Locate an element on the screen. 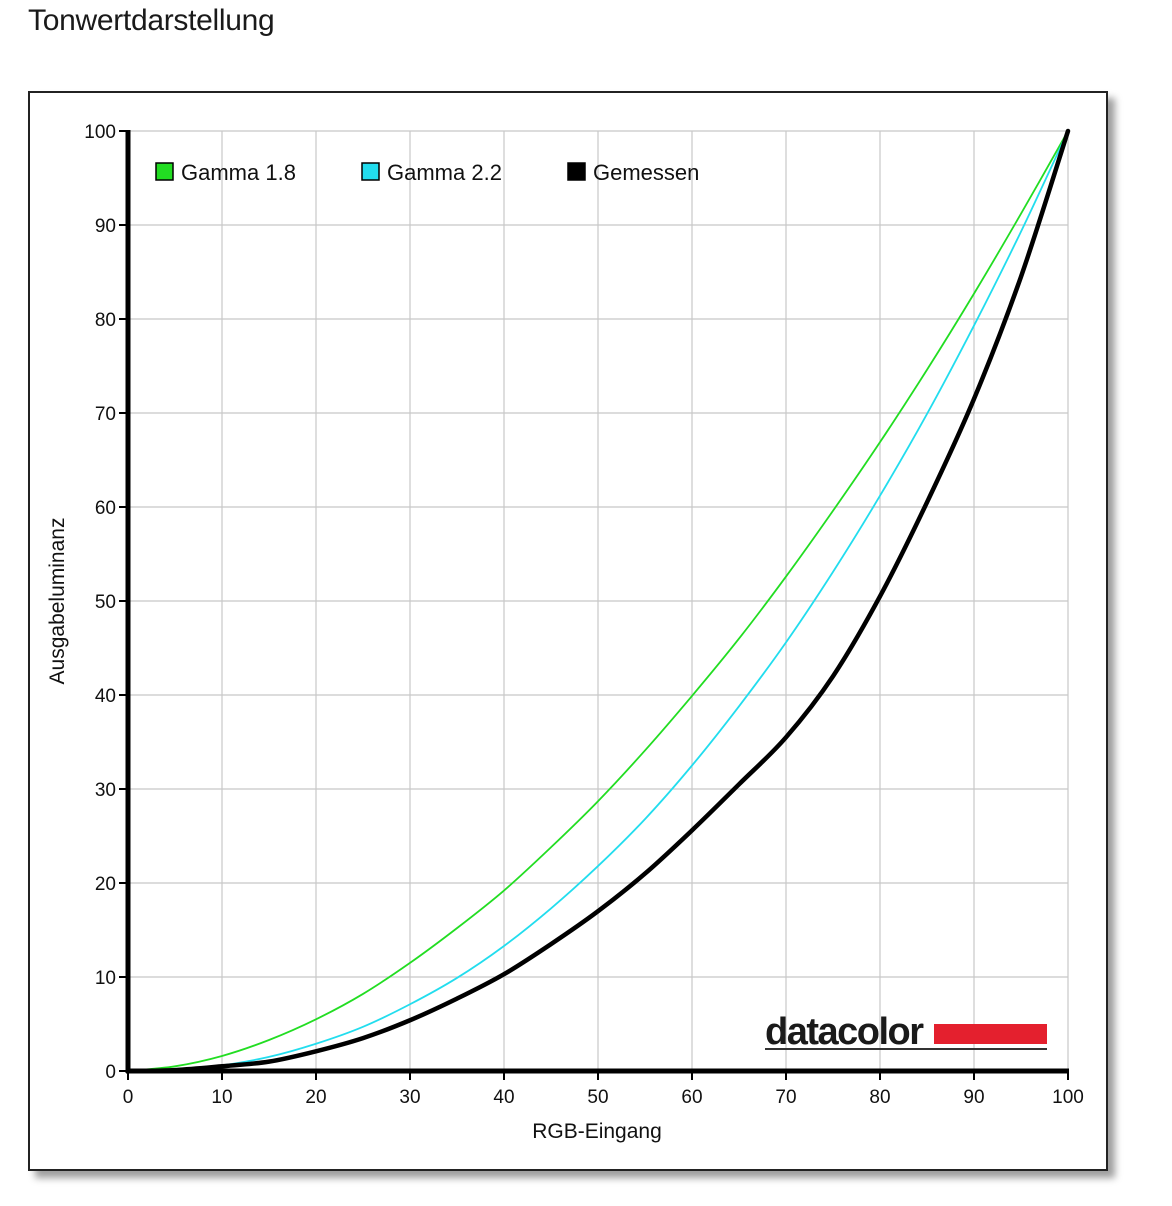 Image resolution: width=1172 pixels, height=1206 pixels. legend-item-gemessen: Gemessen is located at coordinates (633, 172).